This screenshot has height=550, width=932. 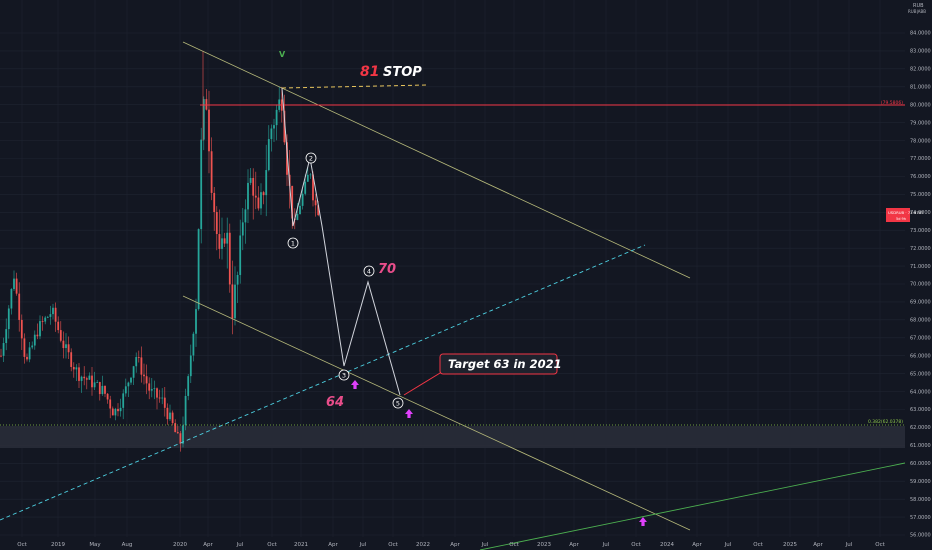 I want to click on x-tick-label: Apr, so click(x=818, y=545).